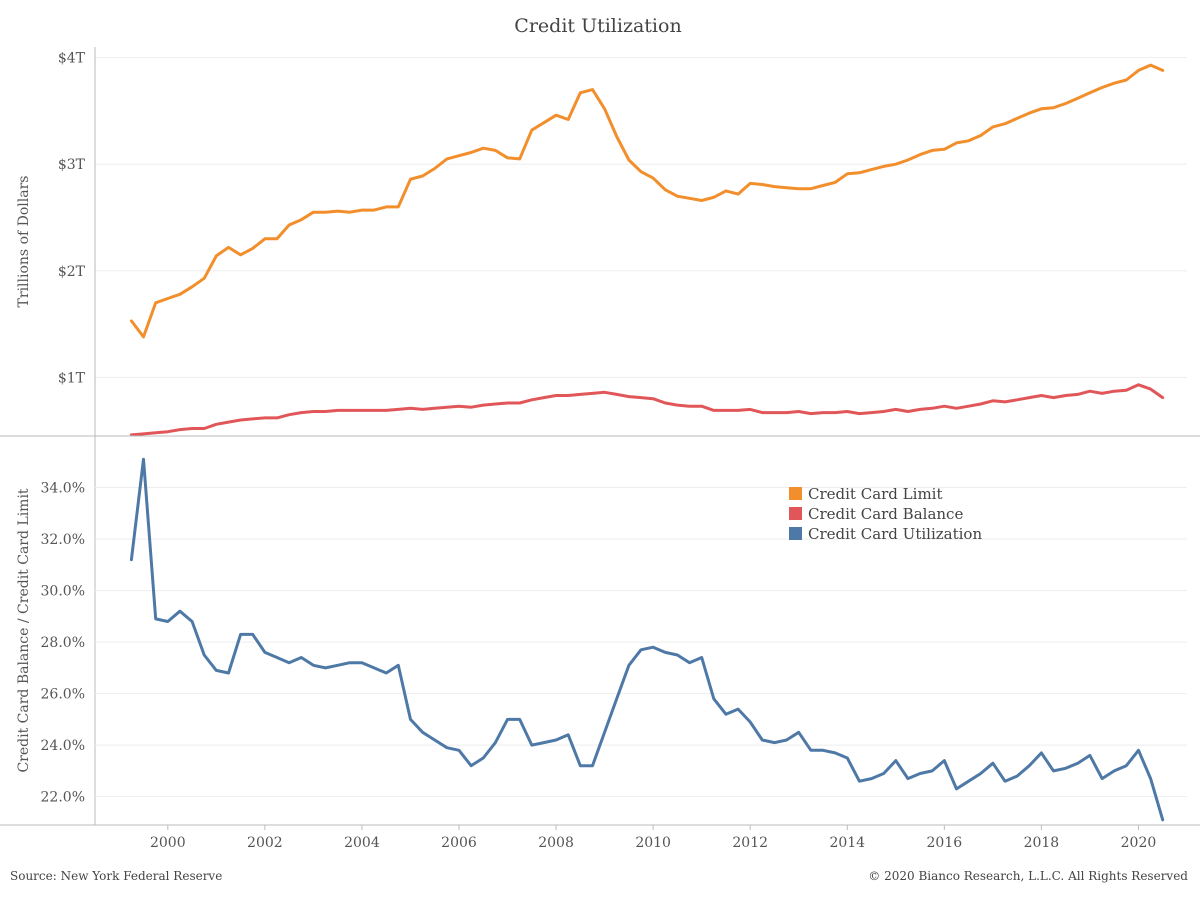  I want to click on y-tick-label: $1T, so click(72, 378).